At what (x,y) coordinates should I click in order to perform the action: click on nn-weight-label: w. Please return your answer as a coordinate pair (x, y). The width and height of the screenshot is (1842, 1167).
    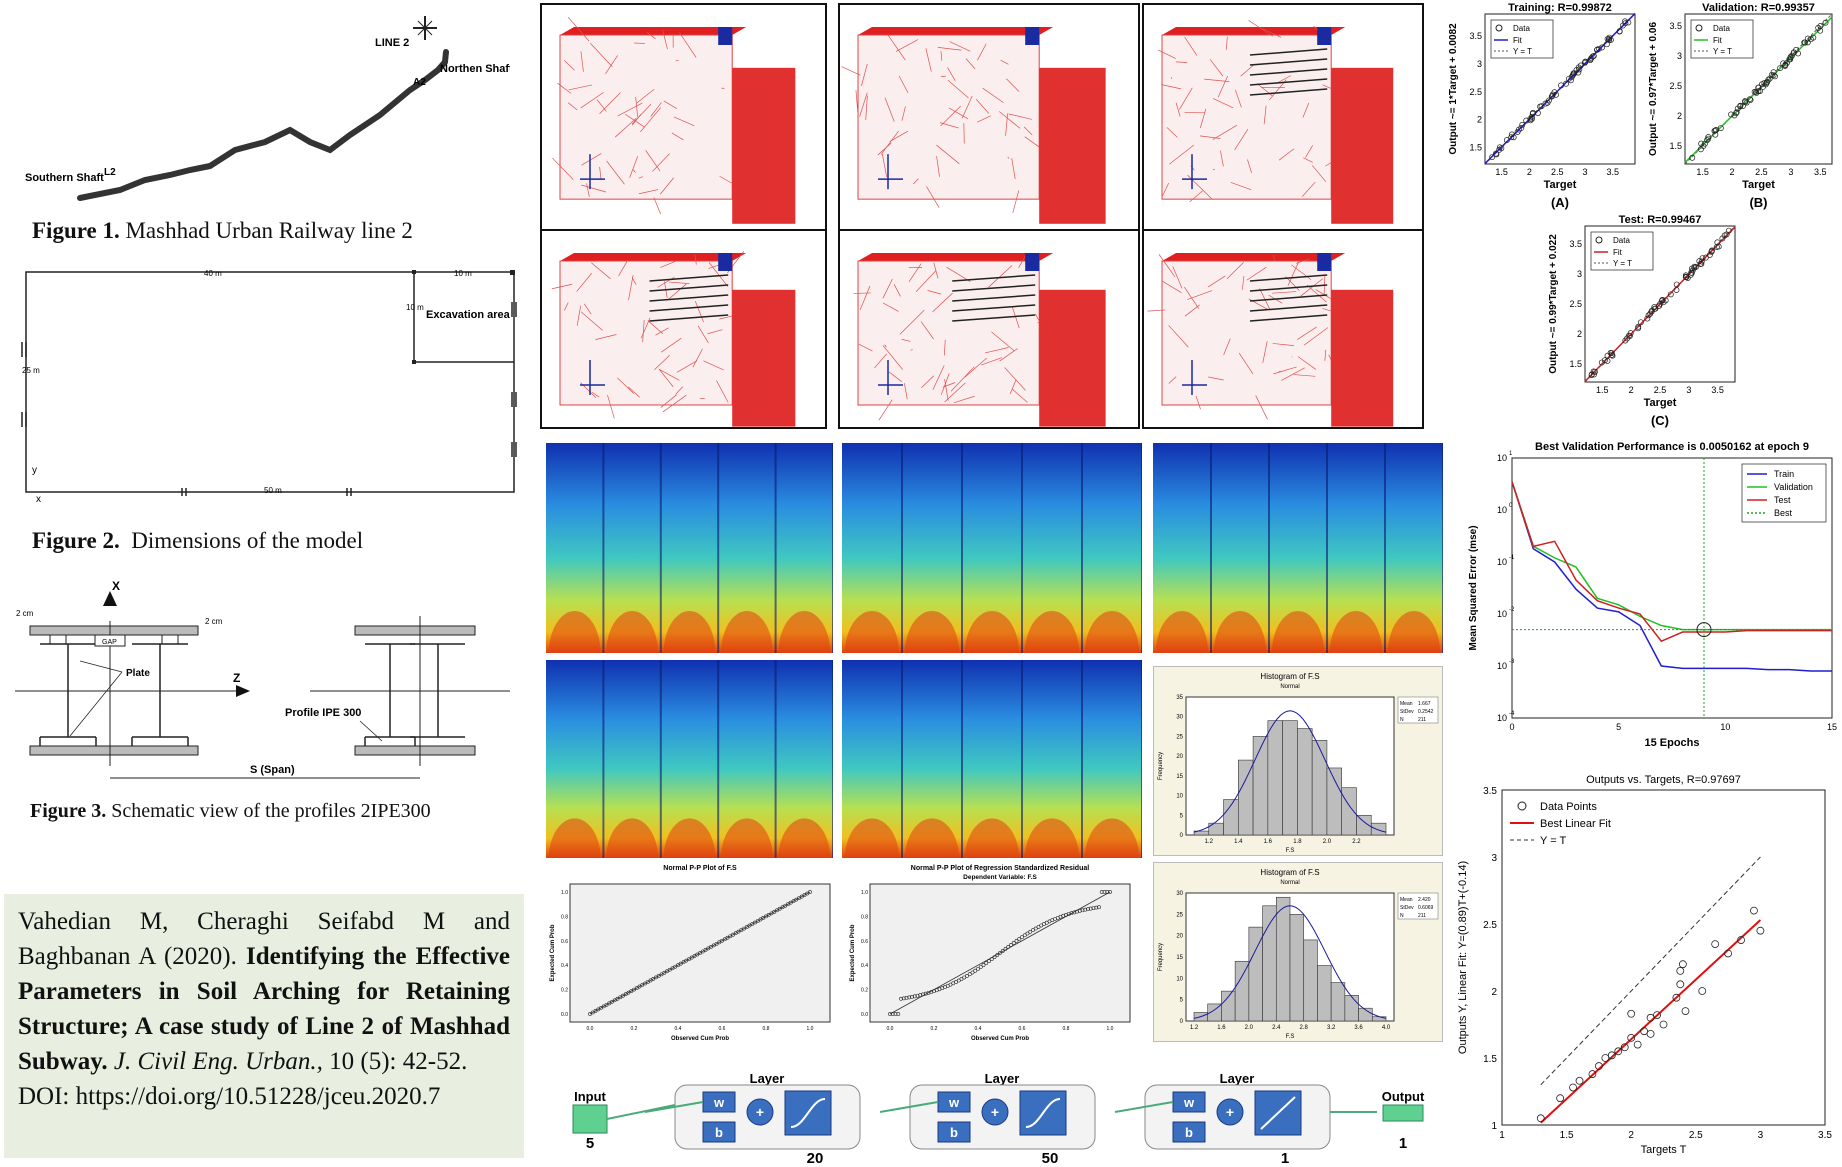
    Looking at the image, I should click on (954, 1102).